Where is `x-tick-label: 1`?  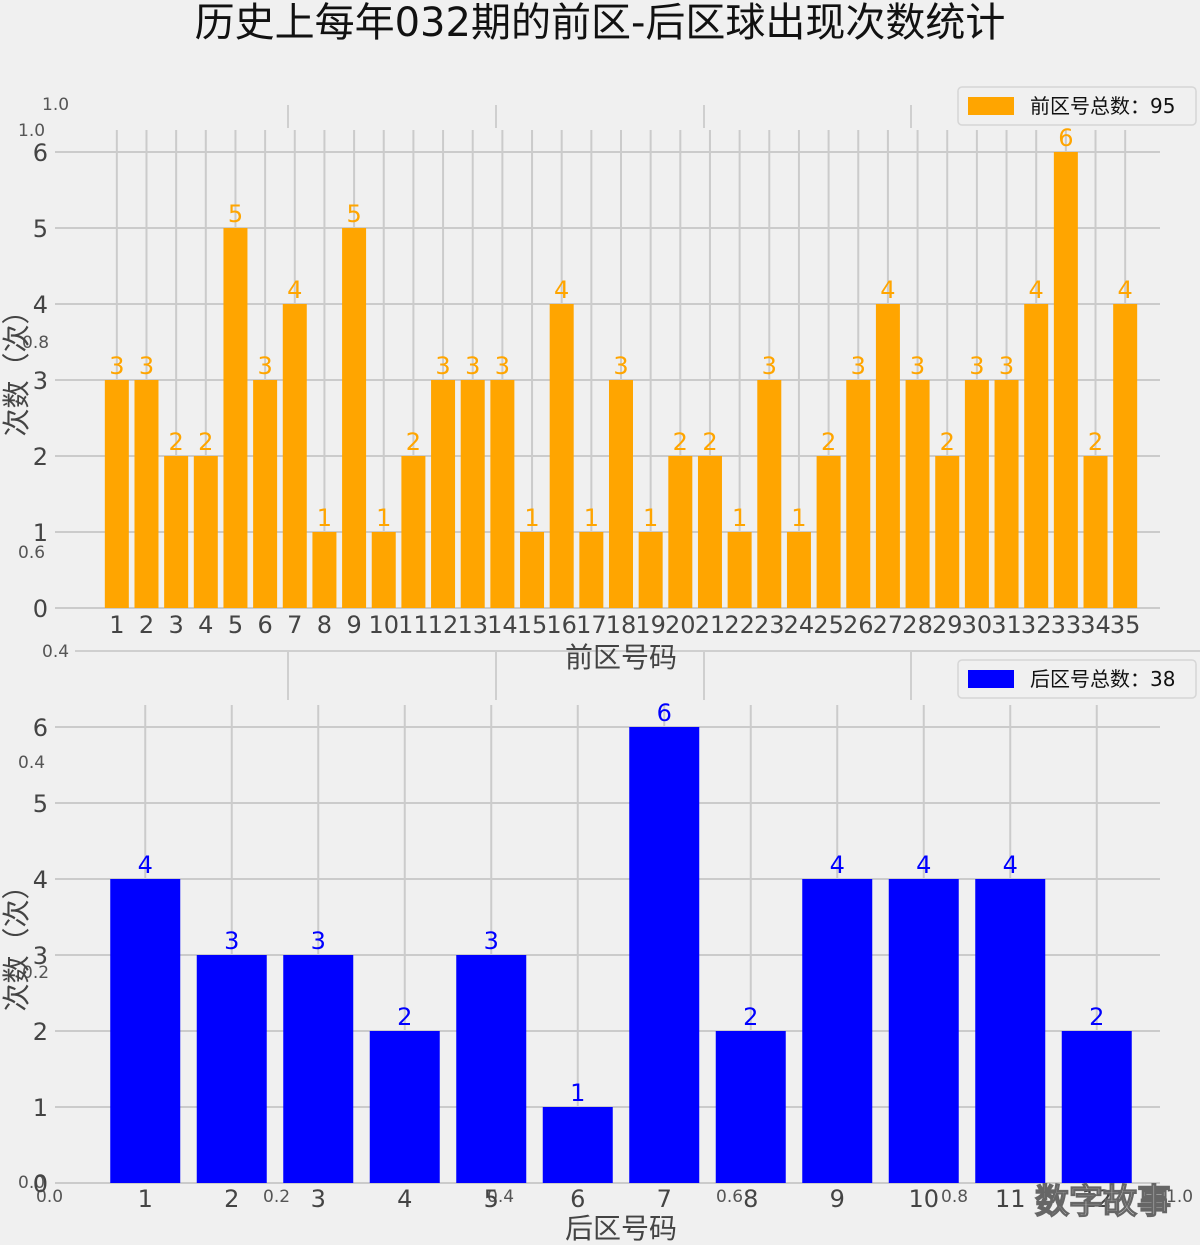
x-tick-label: 1 is located at coordinates (116, 625).